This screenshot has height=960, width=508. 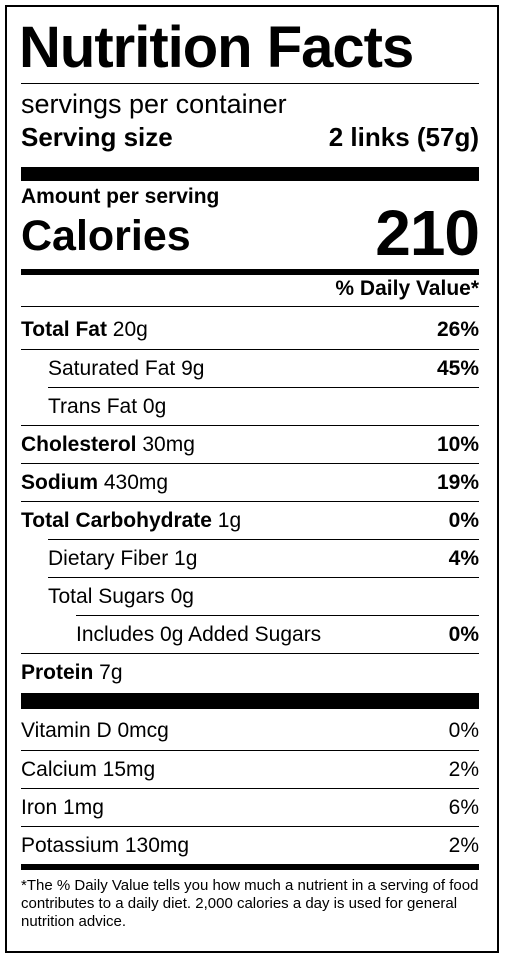 I want to click on servings-per-container: servings per container, so click(x=154, y=104).